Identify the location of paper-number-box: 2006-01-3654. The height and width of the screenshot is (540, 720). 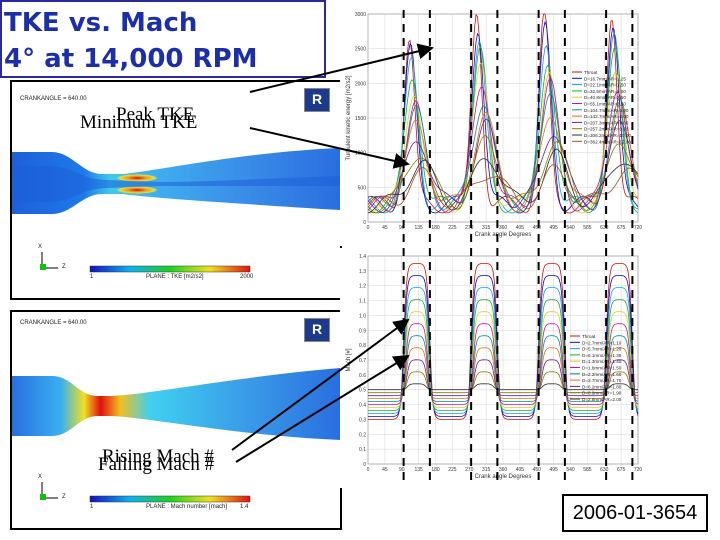
(635, 513).